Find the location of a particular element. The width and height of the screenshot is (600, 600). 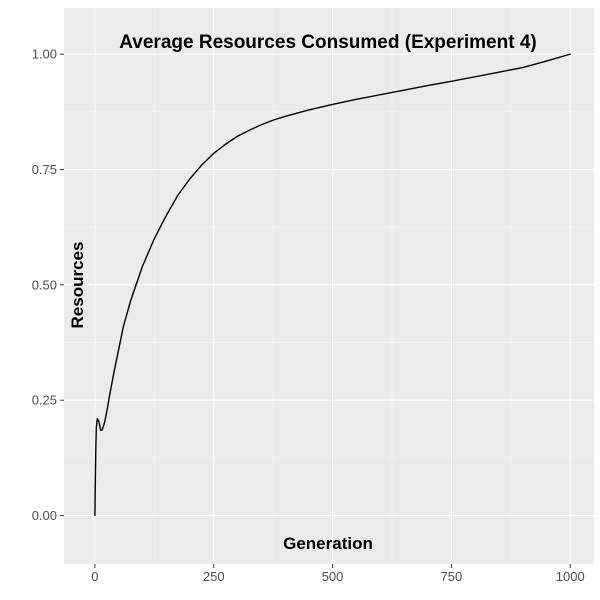

y-axis-title: Resources is located at coordinates (77, 285).